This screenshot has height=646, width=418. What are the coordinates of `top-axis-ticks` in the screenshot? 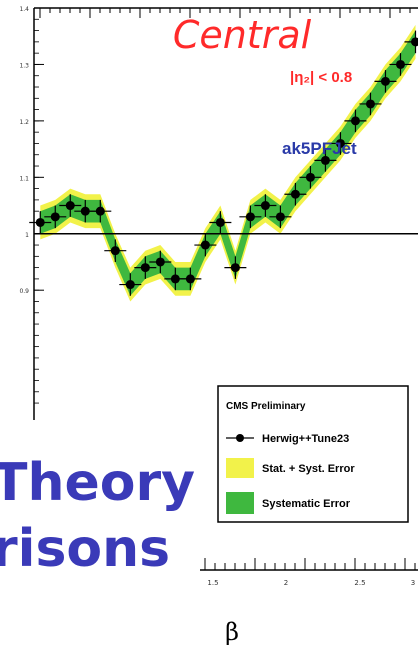 It's located at (225, 13).